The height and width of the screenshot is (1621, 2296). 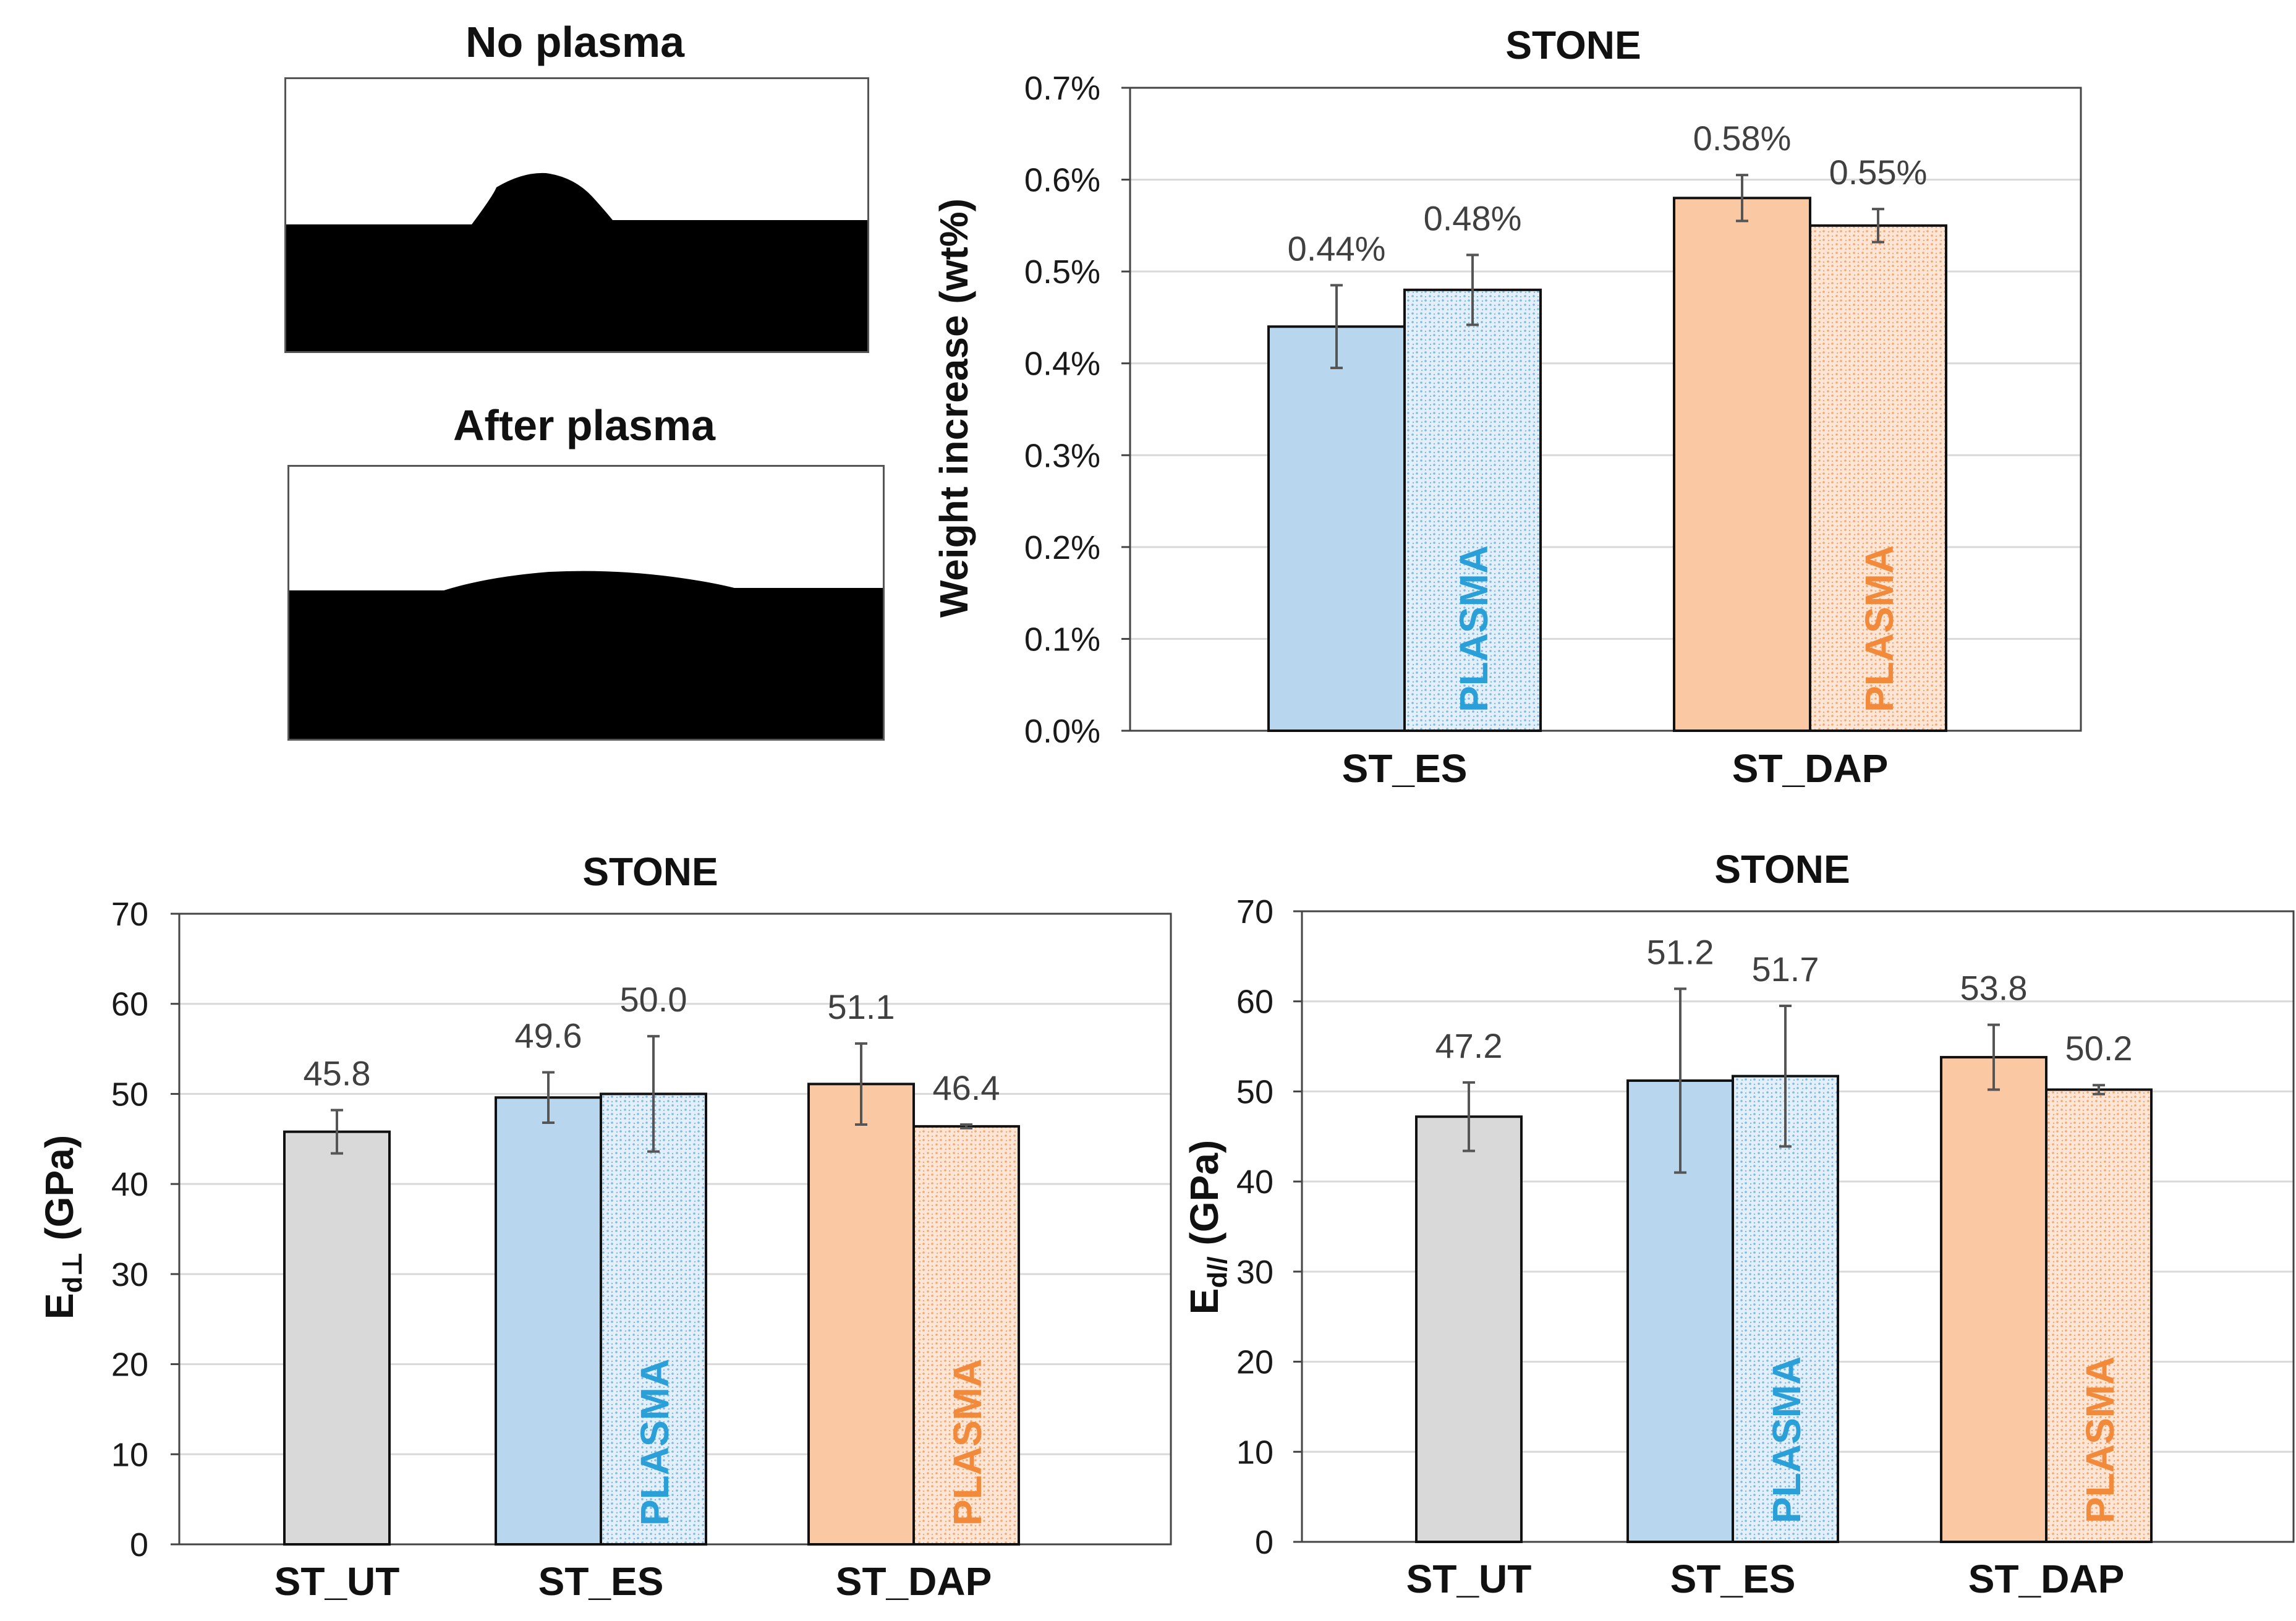 I want to click on data-label: 0.58%, so click(x=1742, y=138).